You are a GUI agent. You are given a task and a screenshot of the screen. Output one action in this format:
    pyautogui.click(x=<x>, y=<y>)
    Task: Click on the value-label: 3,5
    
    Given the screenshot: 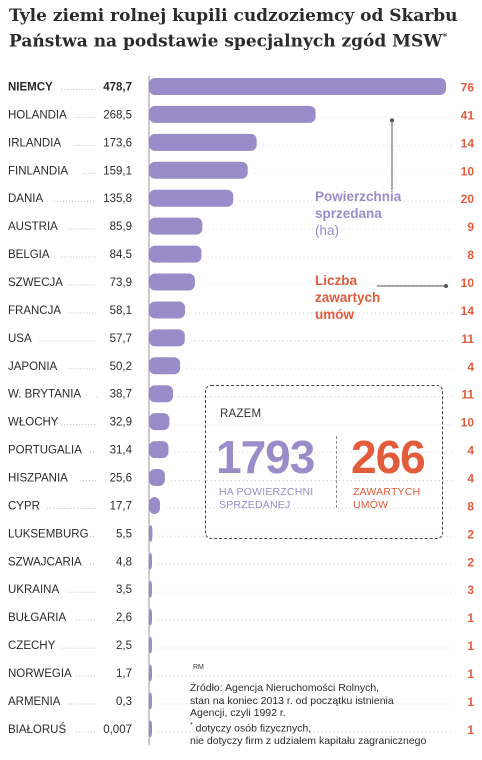 What is the action you would take?
    pyautogui.click(x=124, y=590)
    